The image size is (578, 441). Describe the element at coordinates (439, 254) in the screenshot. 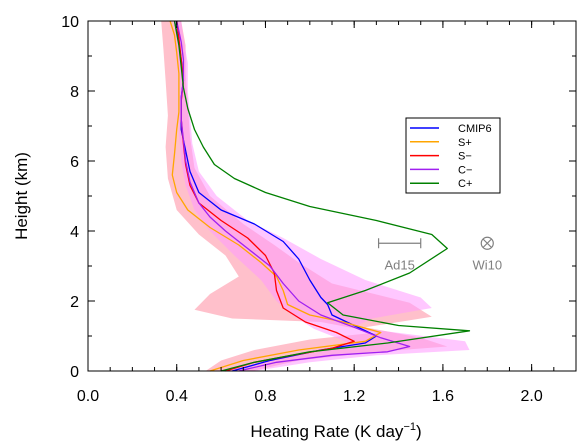

I see `observation-annotations: Ad15 Wi10` at that location.